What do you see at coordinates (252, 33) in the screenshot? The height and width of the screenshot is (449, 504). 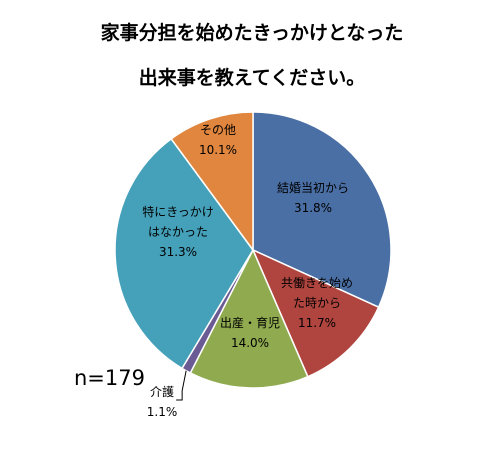 I see `chart-title-line-1: 家事分担を始めたきっかけとなった` at bounding box center [252, 33].